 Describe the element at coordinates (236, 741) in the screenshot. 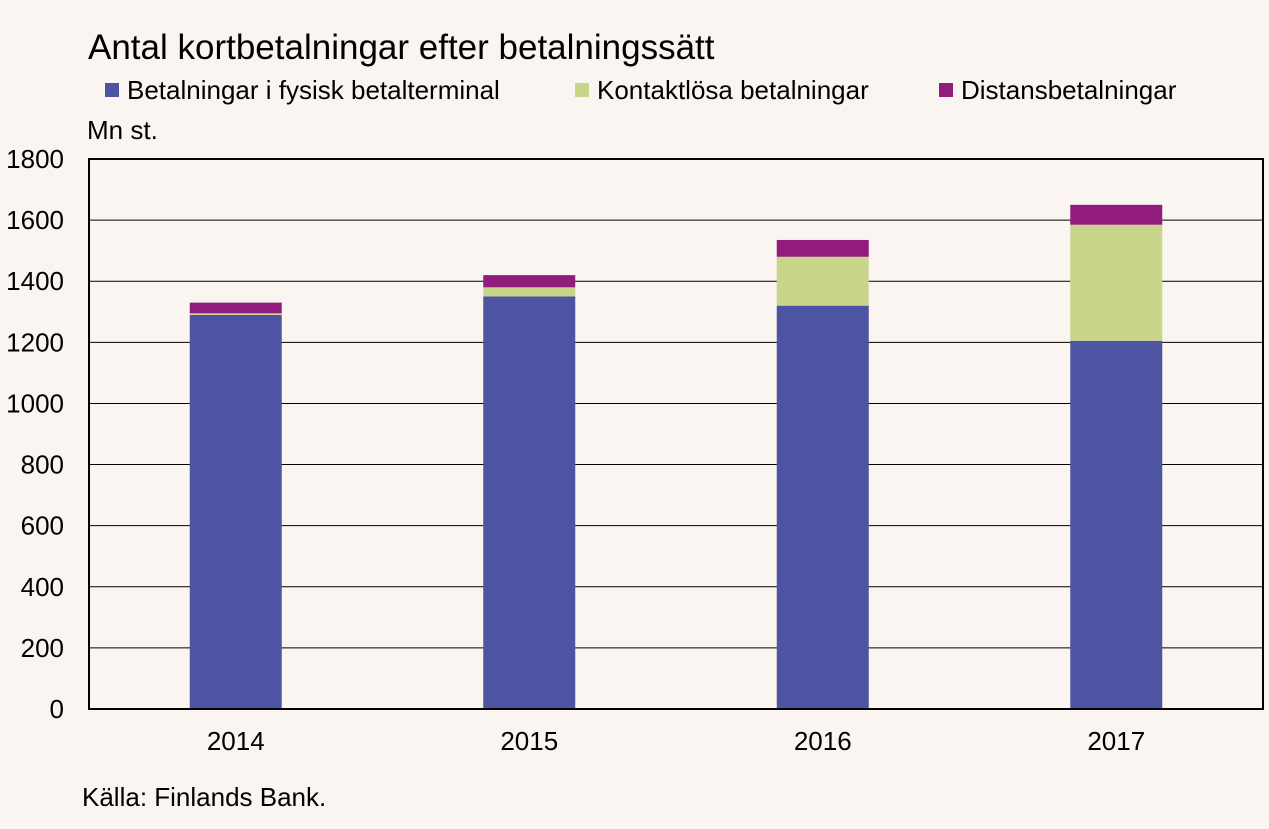

I see `x-tick-label: 2014` at that location.